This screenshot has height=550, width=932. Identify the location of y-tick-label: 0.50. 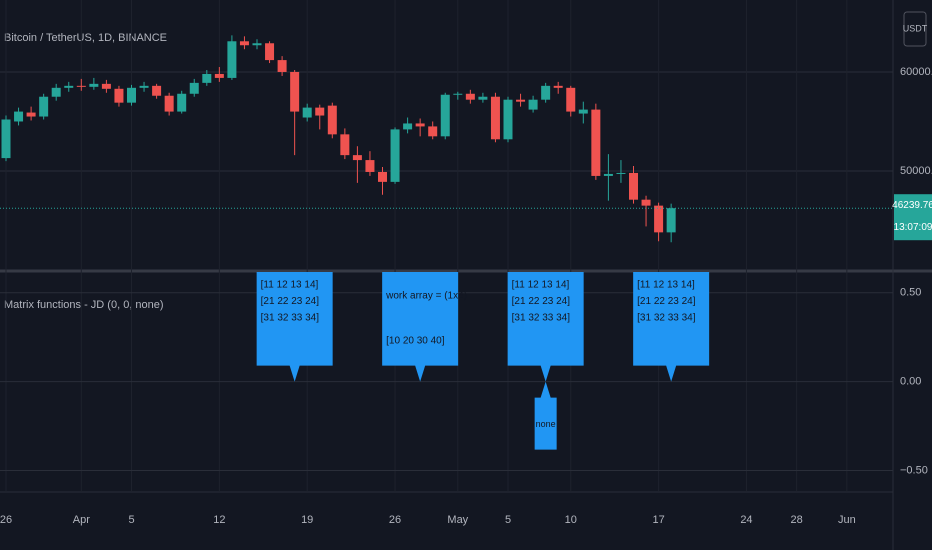
(910, 293).